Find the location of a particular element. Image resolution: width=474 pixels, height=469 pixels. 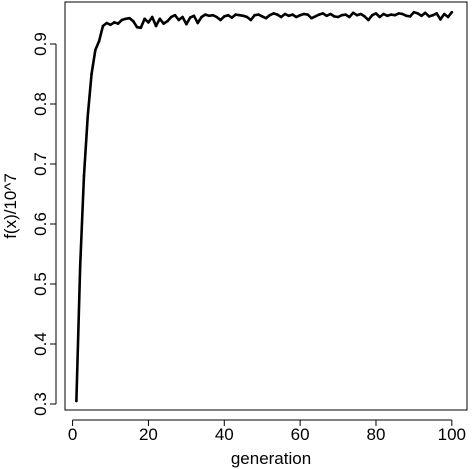

y-axis-label: f(x)/10^7 is located at coordinates (10, 206).